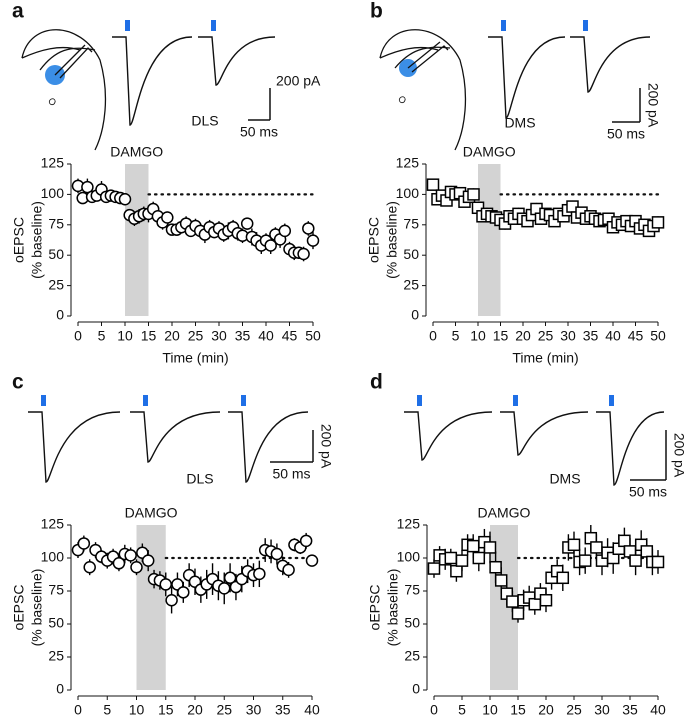 This screenshot has width=685, height=724. What do you see at coordinates (19, 608) in the screenshot?
I see `y-axis-title: oEPSC` at bounding box center [19, 608].